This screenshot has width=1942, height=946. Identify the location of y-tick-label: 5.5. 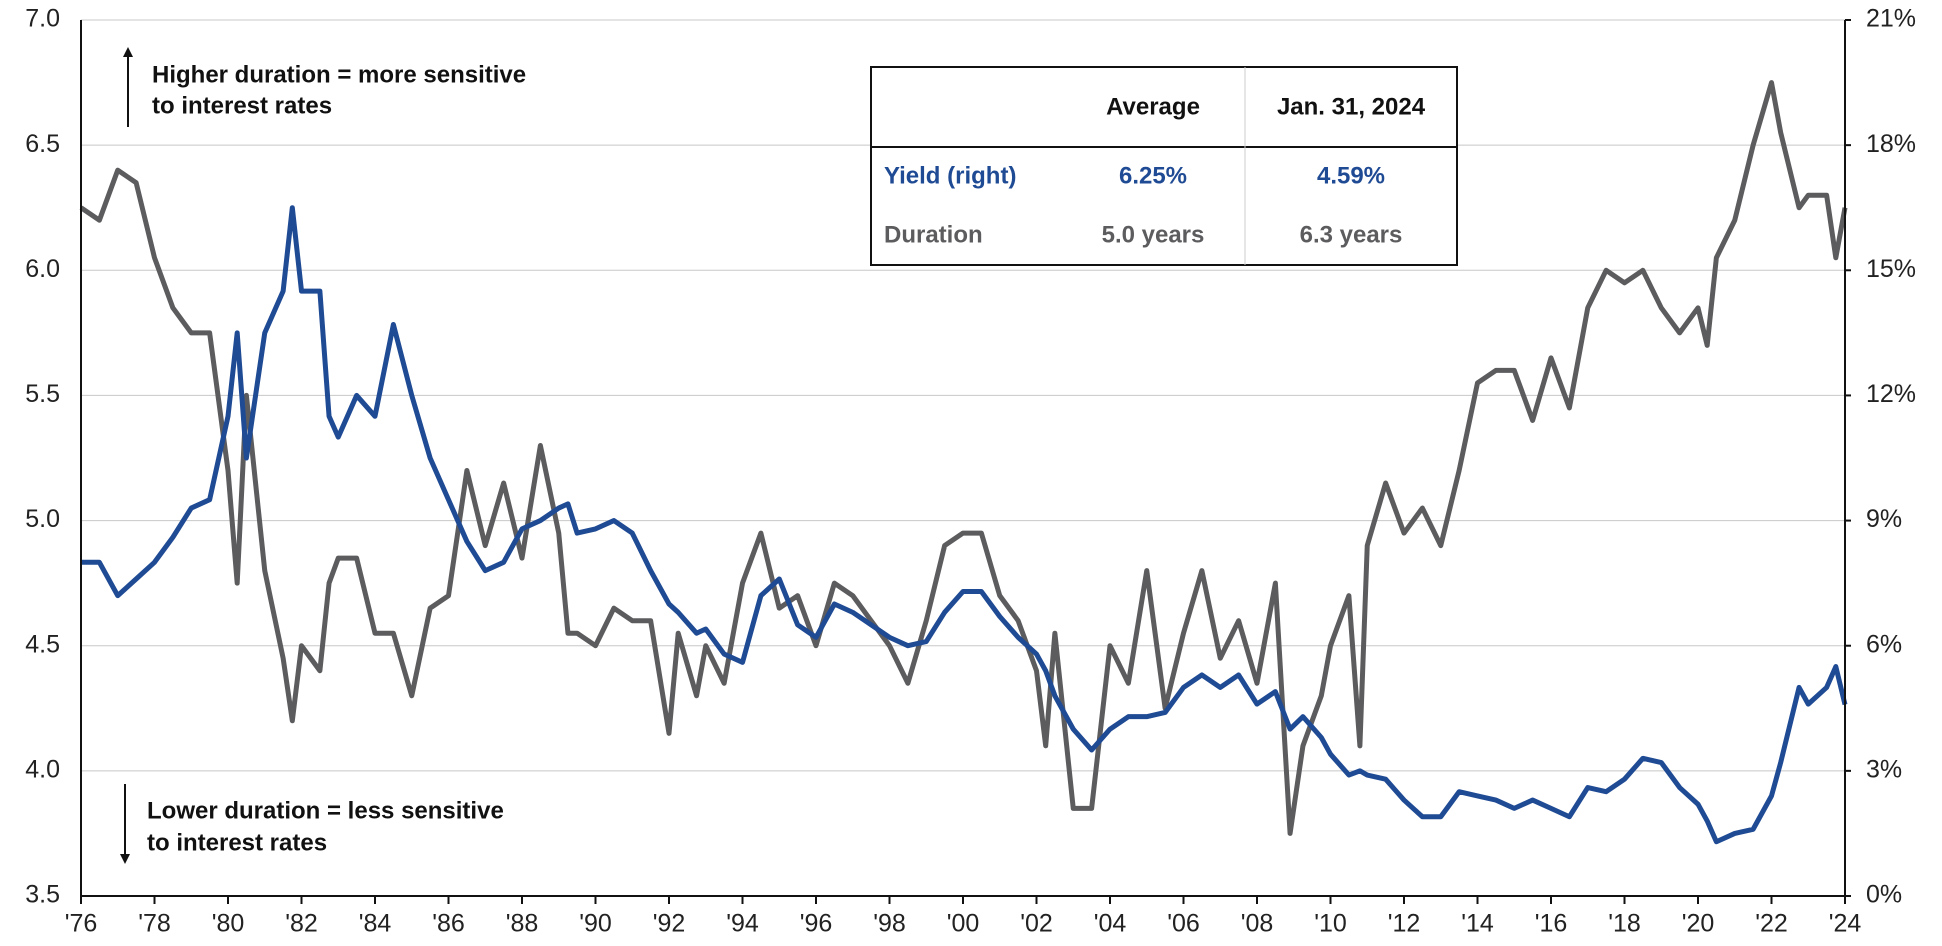
(42, 394).